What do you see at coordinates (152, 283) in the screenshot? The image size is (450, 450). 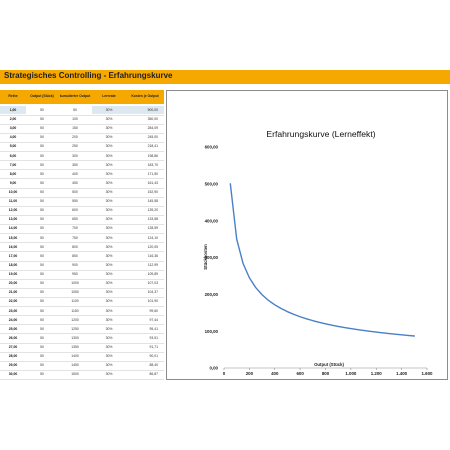 I see `cell-kosten: 107,03` at bounding box center [152, 283].